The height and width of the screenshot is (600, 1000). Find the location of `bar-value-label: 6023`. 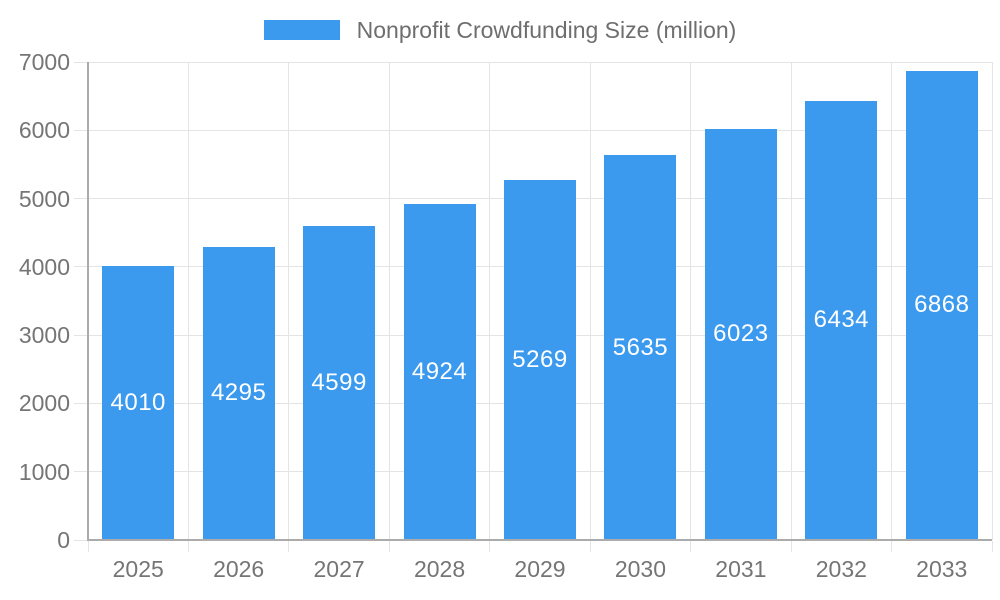

bar-value-label: 6023 is located at coordinates (741, 334).